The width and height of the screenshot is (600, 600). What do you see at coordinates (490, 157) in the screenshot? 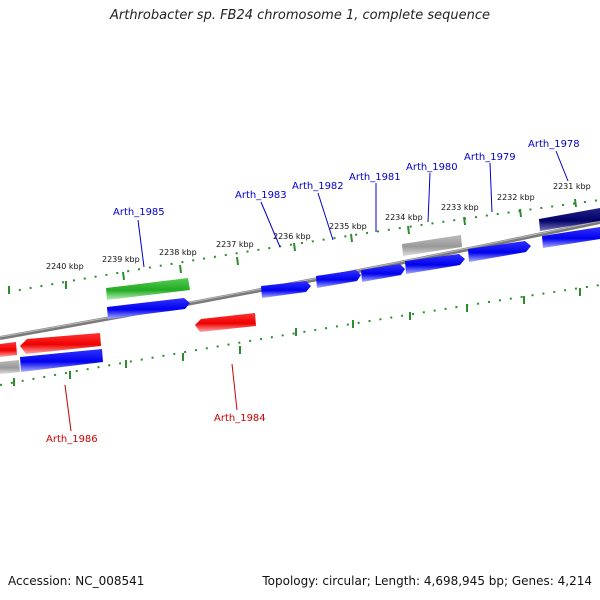
I see `gene-label-arth-1979: Arth_1979` at bounding box center [490, 157].